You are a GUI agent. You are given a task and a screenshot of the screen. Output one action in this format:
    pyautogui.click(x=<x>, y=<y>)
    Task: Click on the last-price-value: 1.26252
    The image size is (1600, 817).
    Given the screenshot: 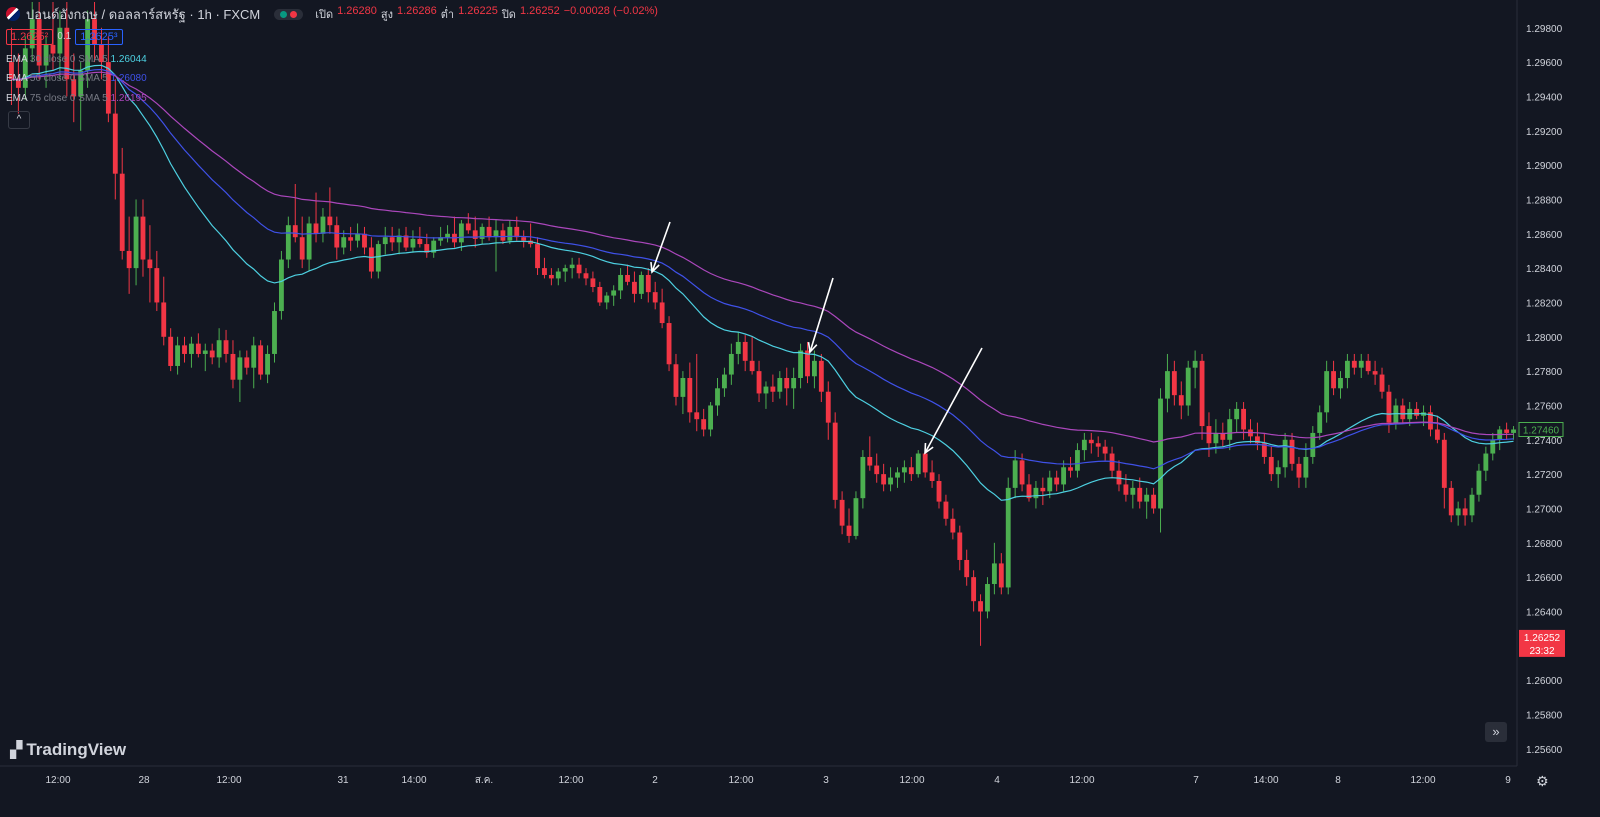 What is the action you would take?
    pyautogui.click(x=1542, y=638)
    